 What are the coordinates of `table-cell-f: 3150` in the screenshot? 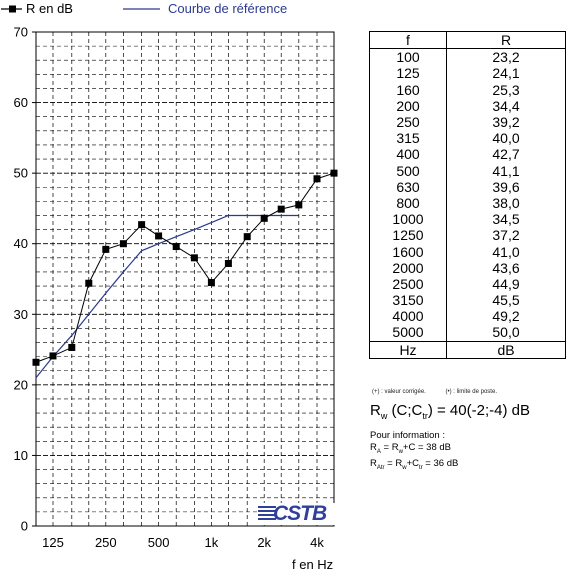 It's located at (408, 300).